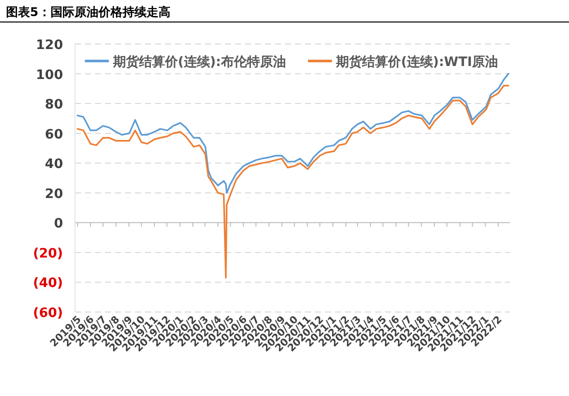 The width and height of the screenshot is (569, 396). What do you see at coordinates (48, 254) in the screenshot?
I see `y-tick-label: (20)` at bounding box center [48, 254].